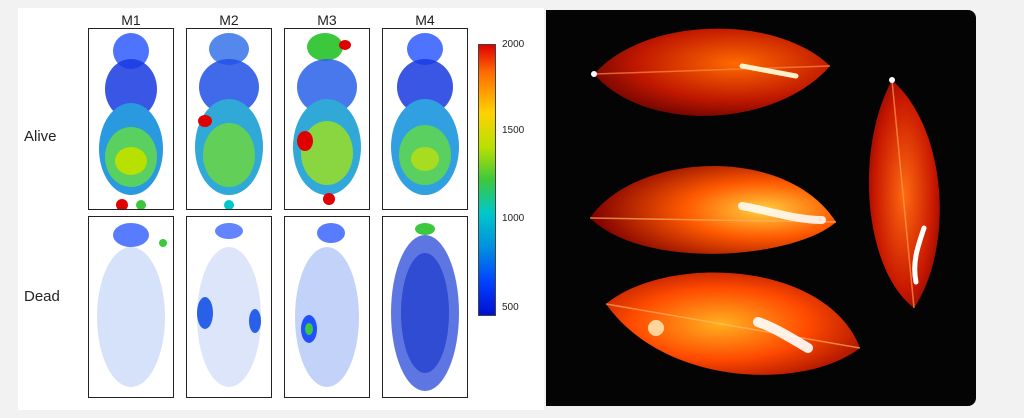 The width and height of the screenshot is (1024, 418). What do you see at coordinates (131, 307) in the screenshot?
I see `scan-dead-m1` at bounding box center [131, 307].